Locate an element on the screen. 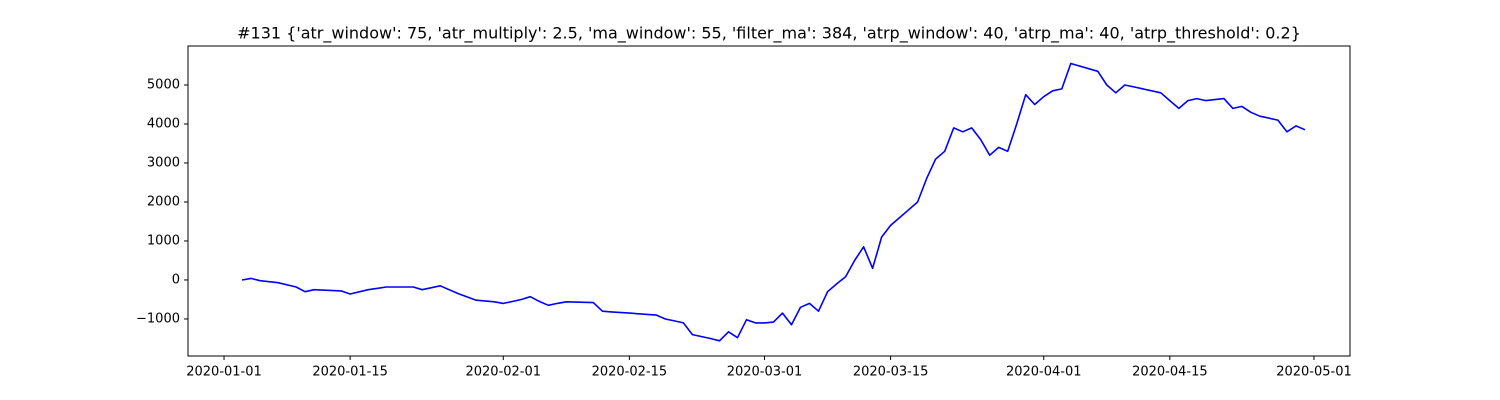  y-tick-label: −1000 is located at coordinates (158, 318).